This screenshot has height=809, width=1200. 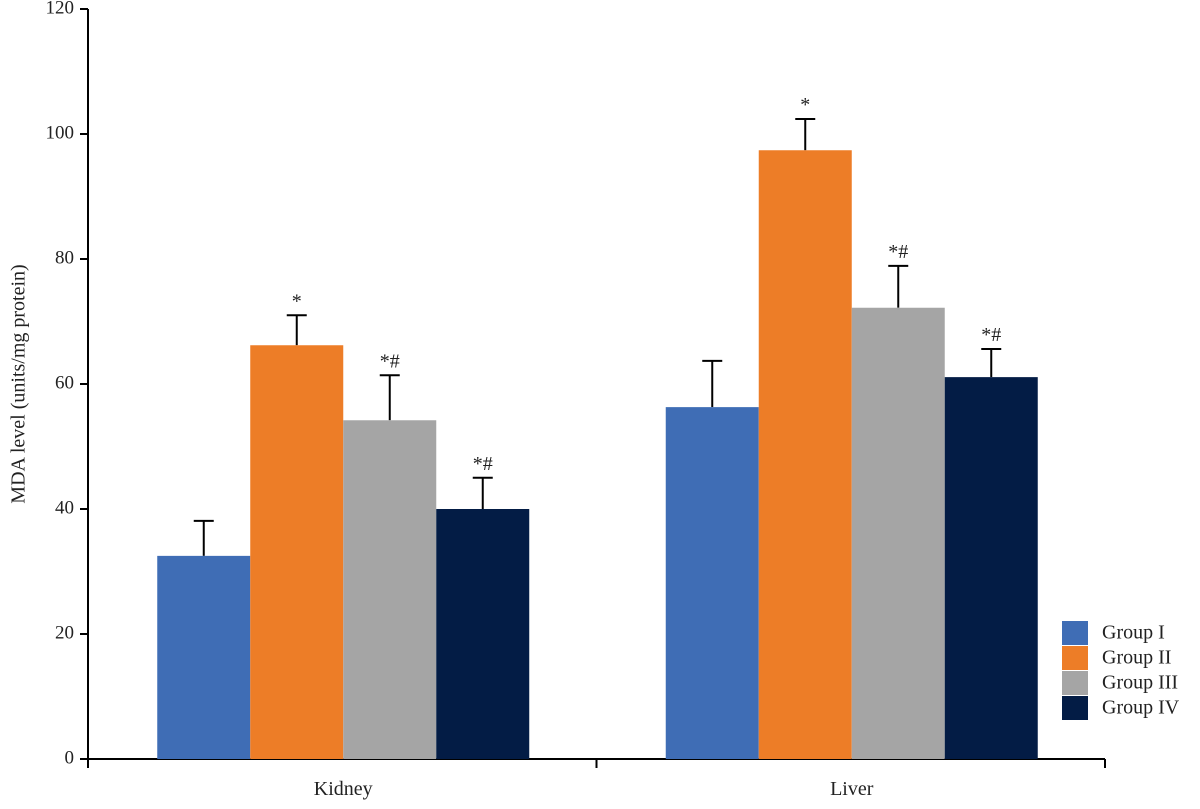 What do you see at coordinates (60, 9) in the screenshot?
I see `y-tick-label: 120` at bounding box center [60, 9].